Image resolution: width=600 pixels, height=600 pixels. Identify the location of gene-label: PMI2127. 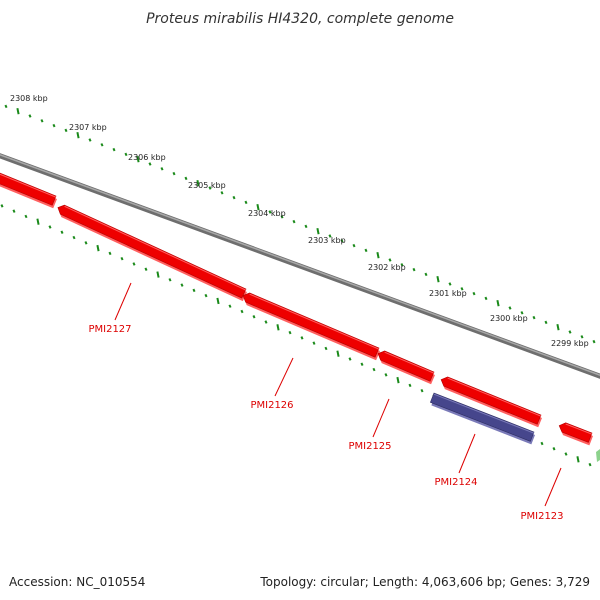
(109, 329).